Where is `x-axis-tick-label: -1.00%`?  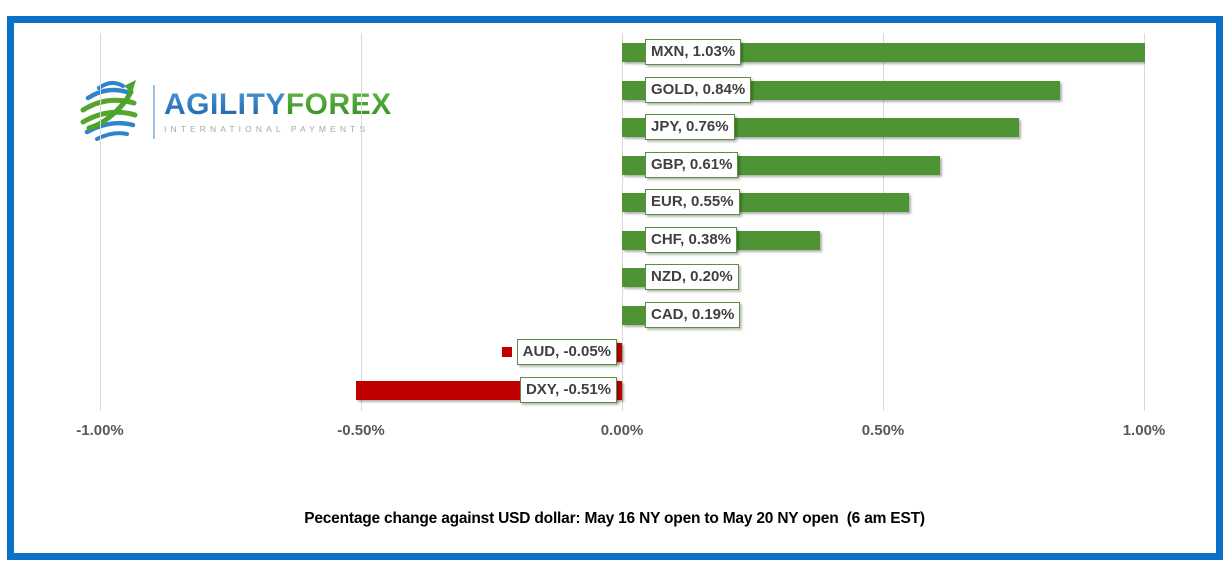
x-axis-tick-label: -1.00% is located at coordinates (100, 430).